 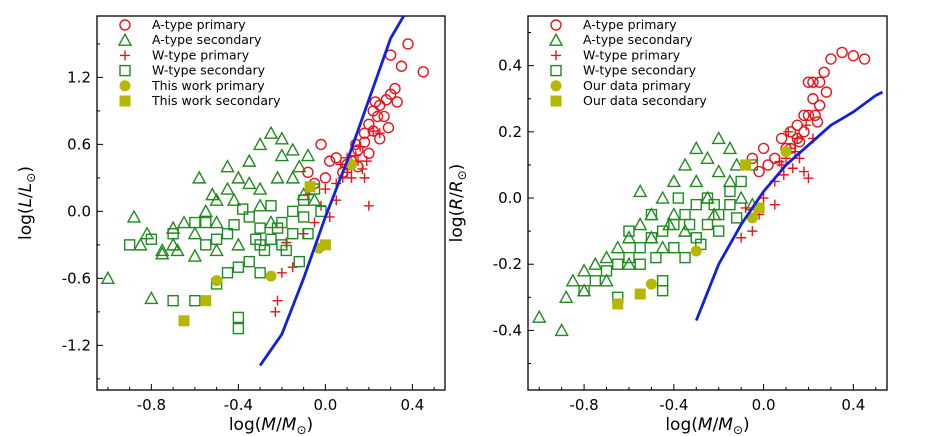 I want to click on legend-label: A-type secondary, so click(x=638, y=39).